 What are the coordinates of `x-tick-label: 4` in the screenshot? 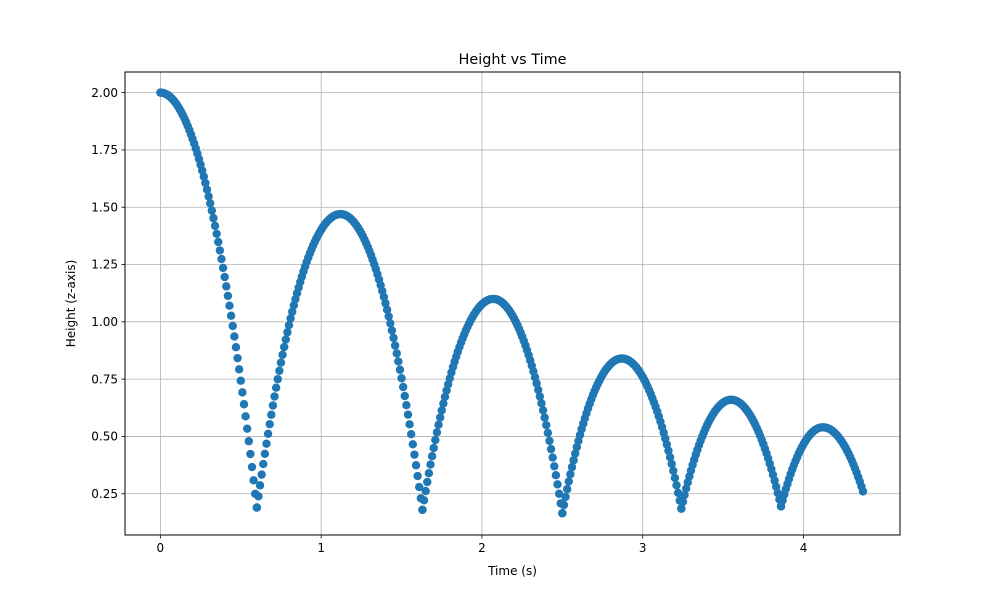 It's located at (804, 548).